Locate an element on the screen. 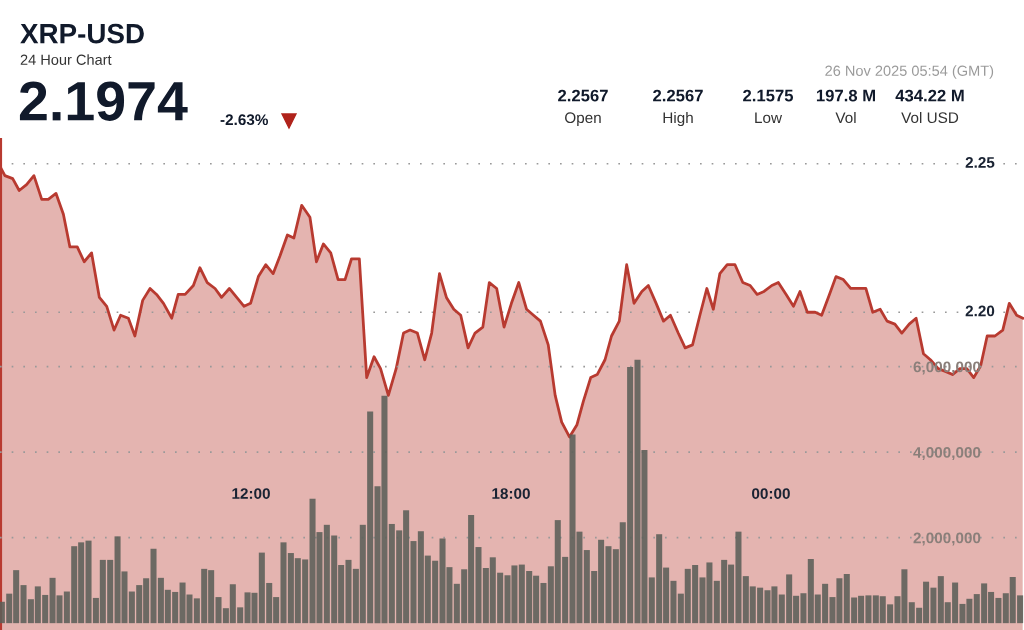  text: High is located at coordinates (678, 119).